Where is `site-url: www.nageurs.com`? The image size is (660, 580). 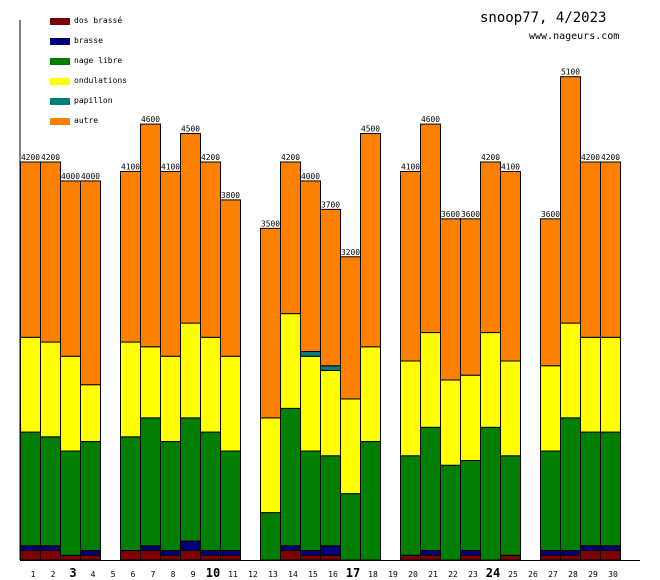 site-url: www.nageurs.com is located at coordinates (574, 36).